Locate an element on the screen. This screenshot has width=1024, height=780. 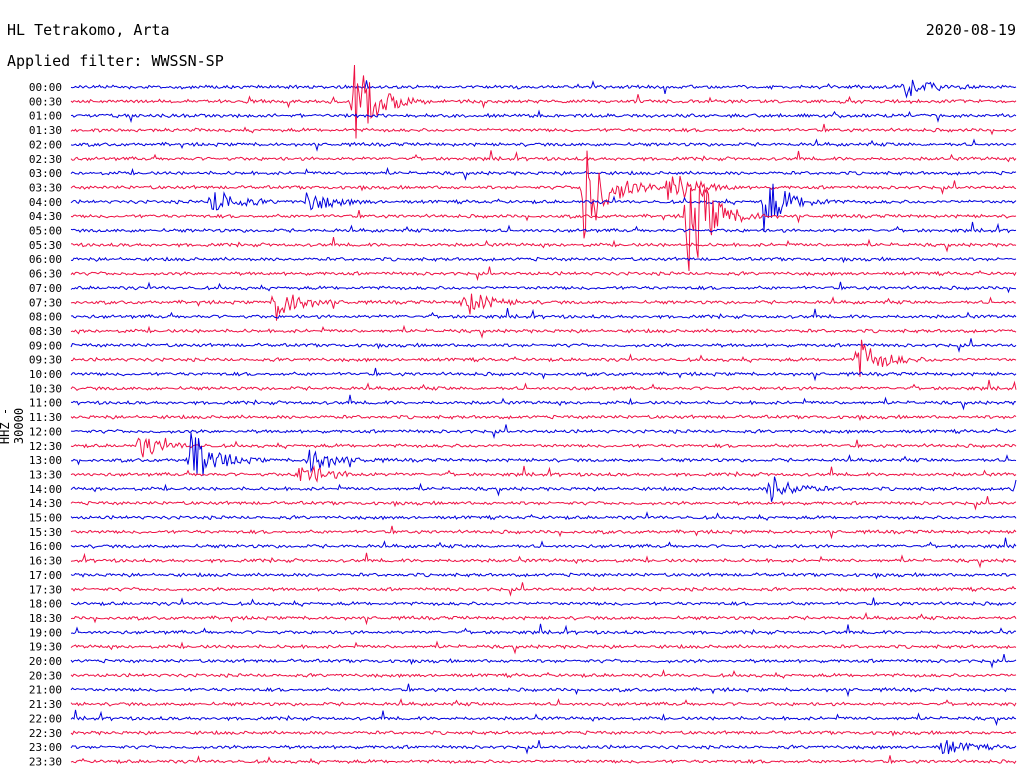
time-tick-label: 01:00 is located at coordinates (45, 116).